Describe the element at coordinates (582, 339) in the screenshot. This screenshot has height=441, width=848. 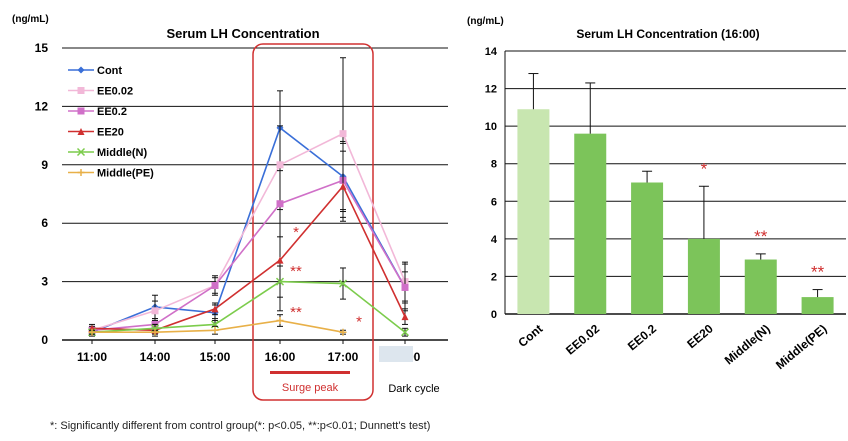
I see `x-tick-label: EE0.02` at that location.